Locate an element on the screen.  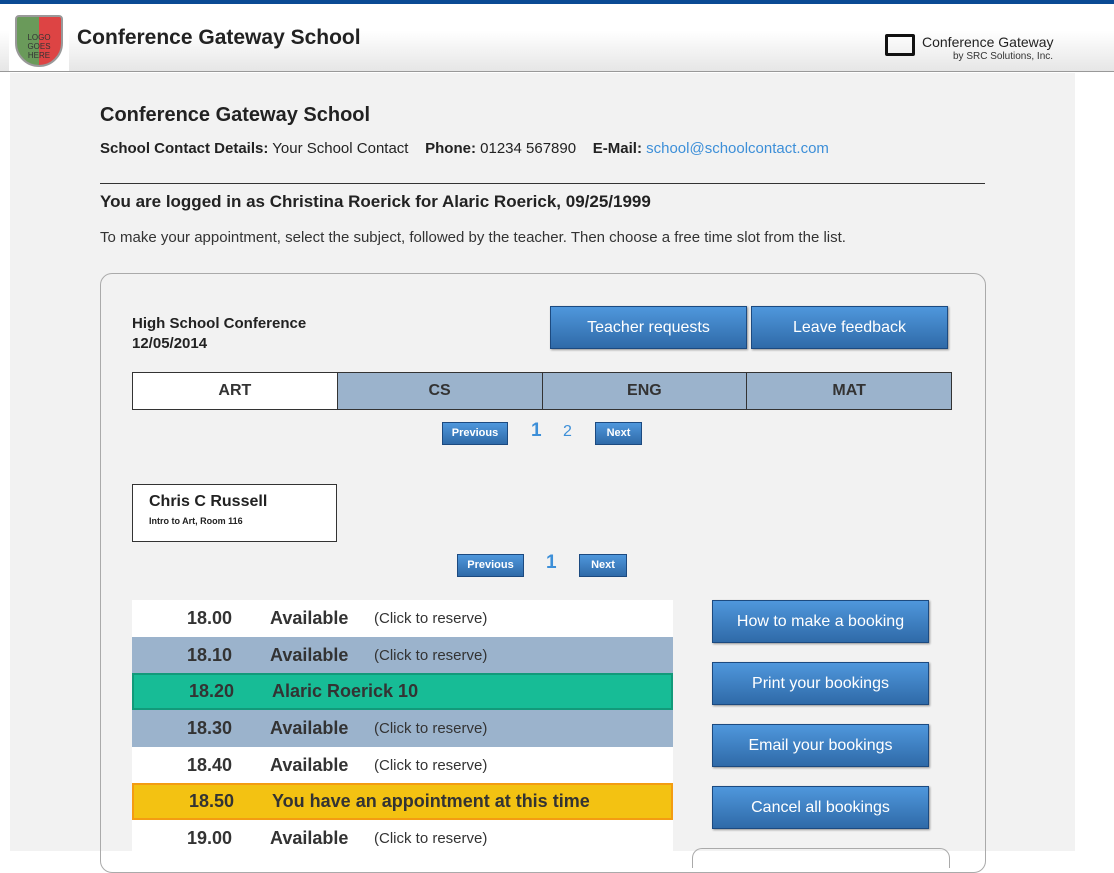
school-name: Conference Gateway School is located at coordinates (235, 115).